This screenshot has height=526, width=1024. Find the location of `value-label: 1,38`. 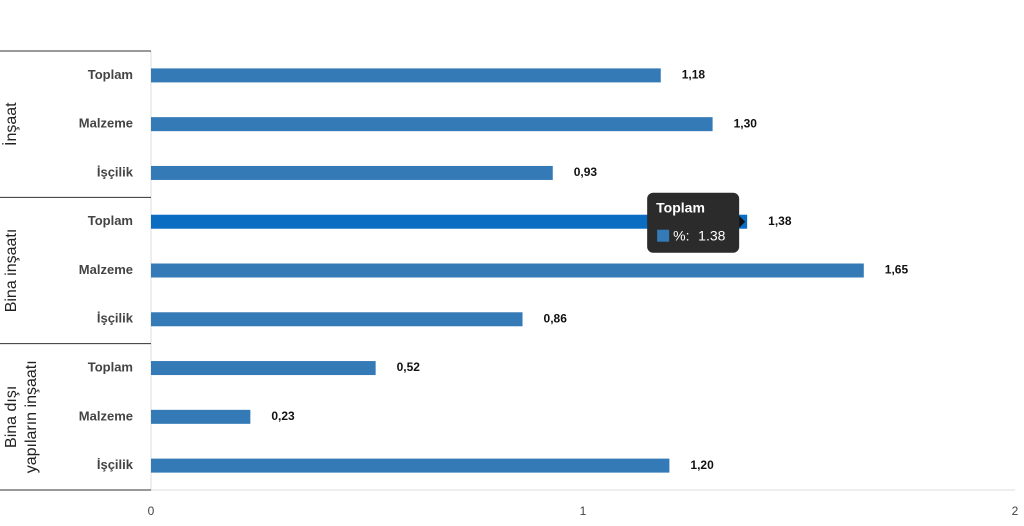

value-label: 1,38 is located at coordinates (780, 221).